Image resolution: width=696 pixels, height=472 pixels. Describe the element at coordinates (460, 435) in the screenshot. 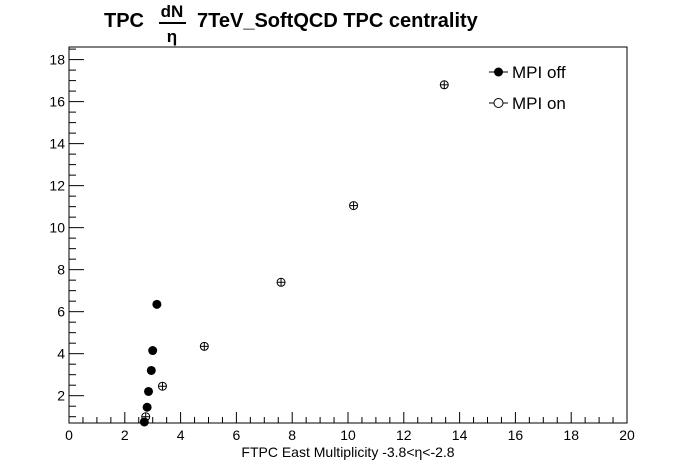

I see `x-tick-label: 14` at that location.